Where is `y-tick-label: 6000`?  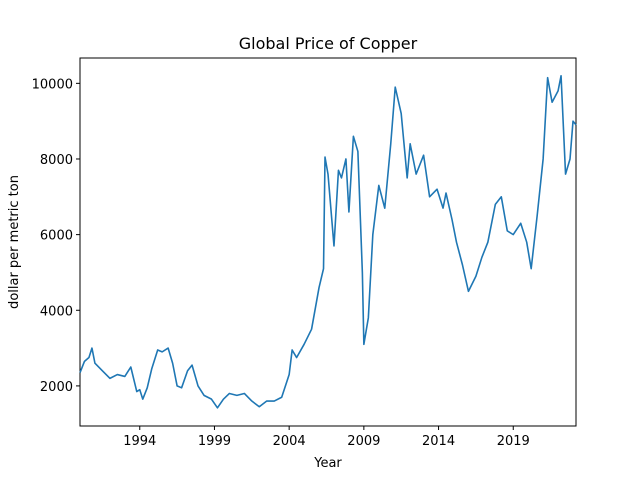 y-tick-label: 6000 is located at coordinates (56, 236).